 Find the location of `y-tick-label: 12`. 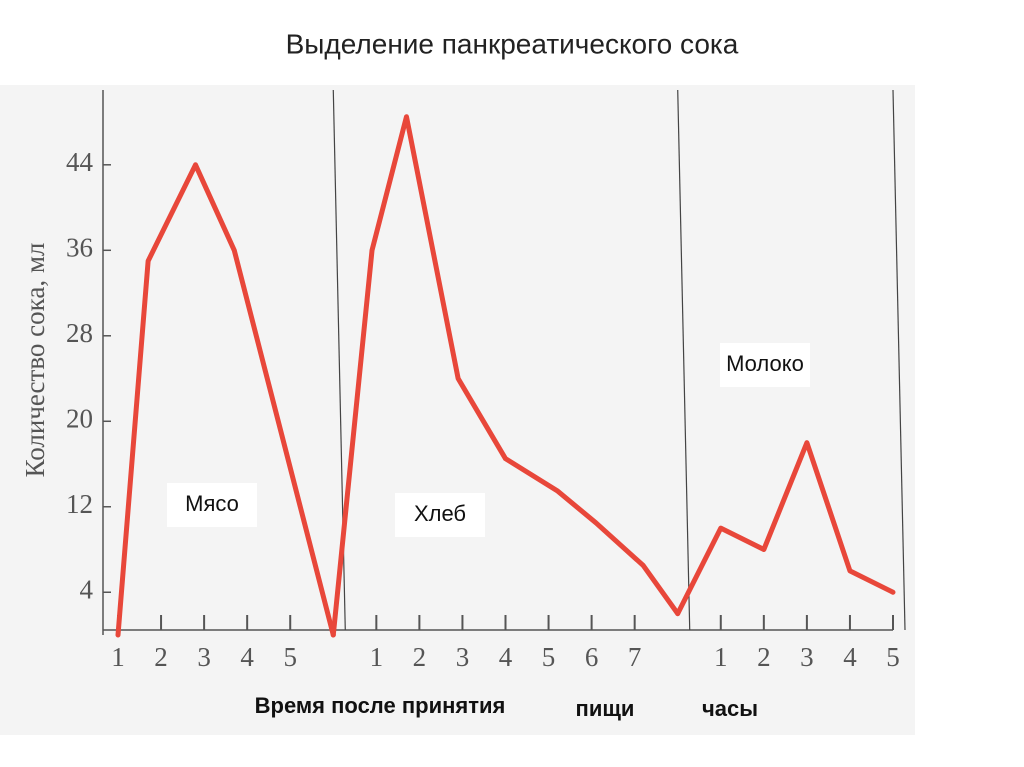

y-tick-label: 12 is located at coordinates (79, 504).